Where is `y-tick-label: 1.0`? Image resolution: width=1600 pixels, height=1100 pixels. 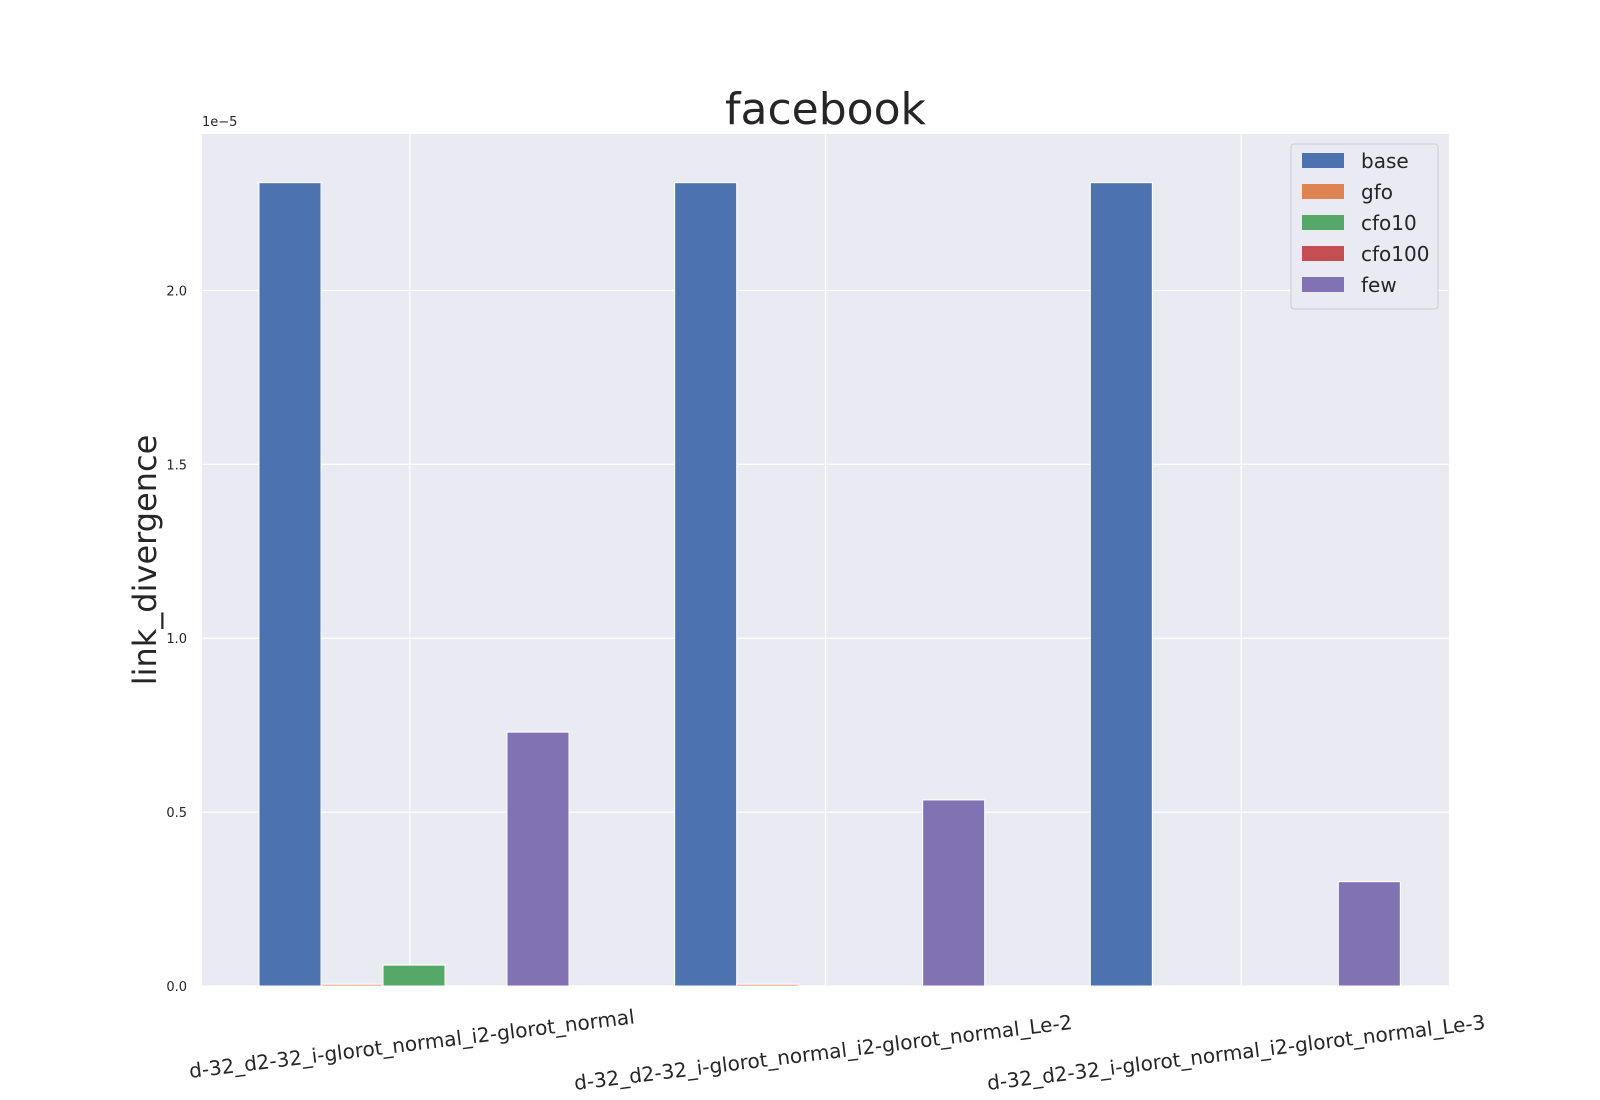
y-tick-label: 1.0 is located at coordinates (176, 639).